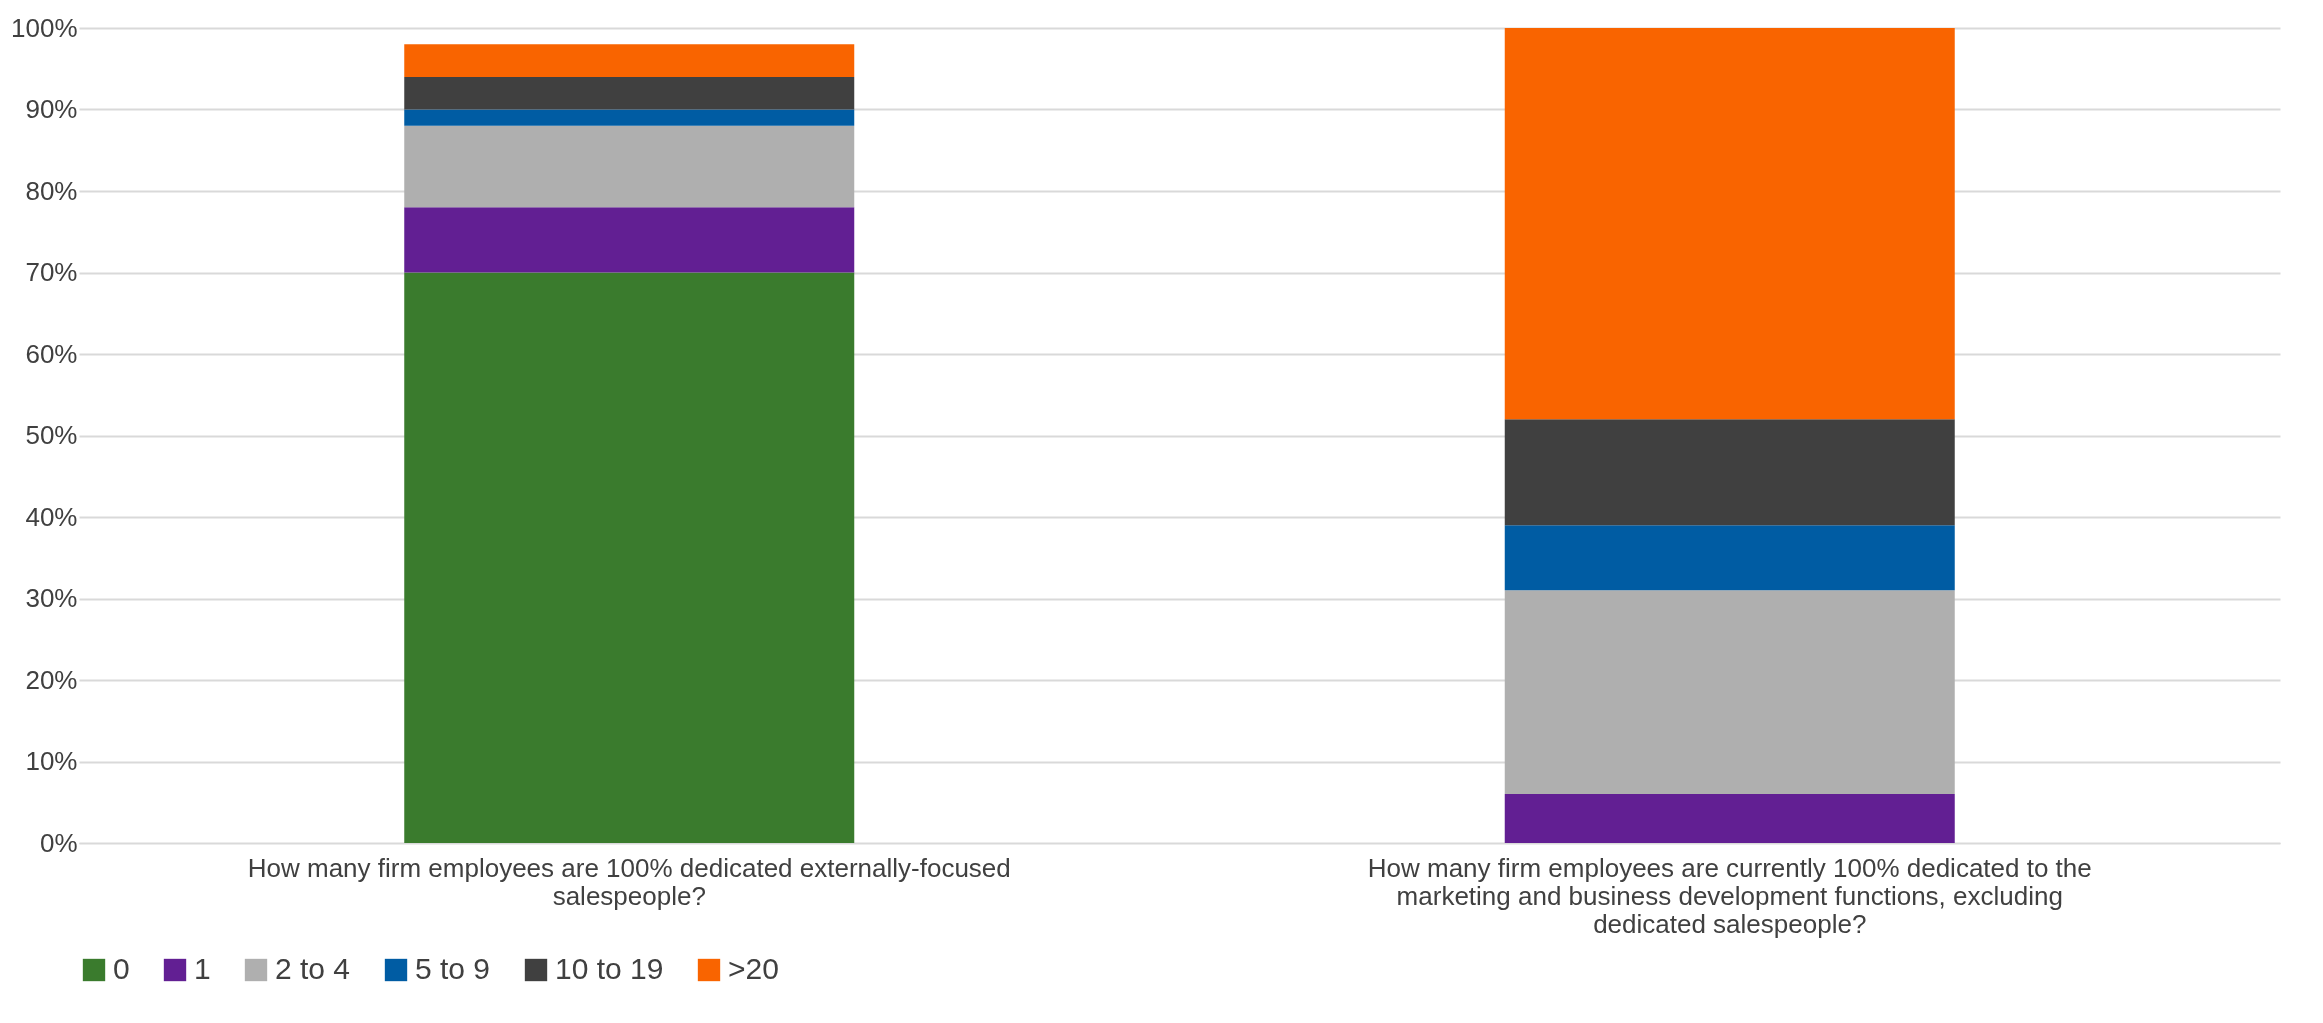 Image resolution: width=2323 pixels, height=1023 pixels. Describe the element at coordinates (51, 598) in the screenshot. I see `y-tick-label: 30%` at that location.